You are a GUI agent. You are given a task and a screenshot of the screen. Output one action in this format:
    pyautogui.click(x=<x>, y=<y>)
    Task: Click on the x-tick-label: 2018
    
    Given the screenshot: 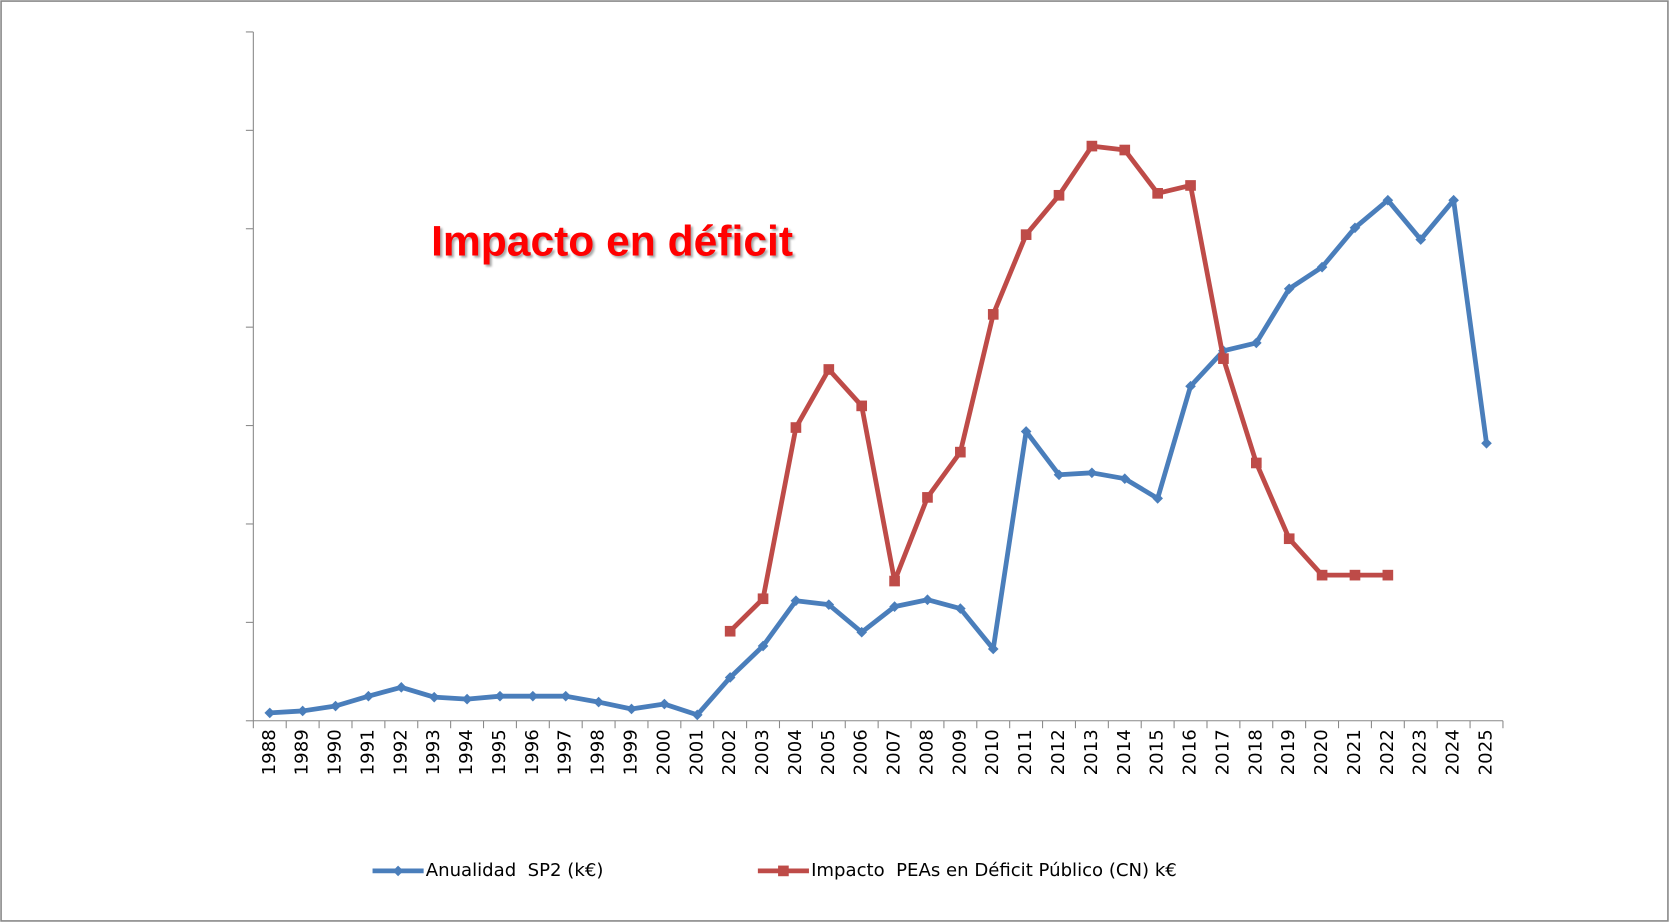 What is the action you would take?
    pyautogui.click(x=1255, y=752)
    